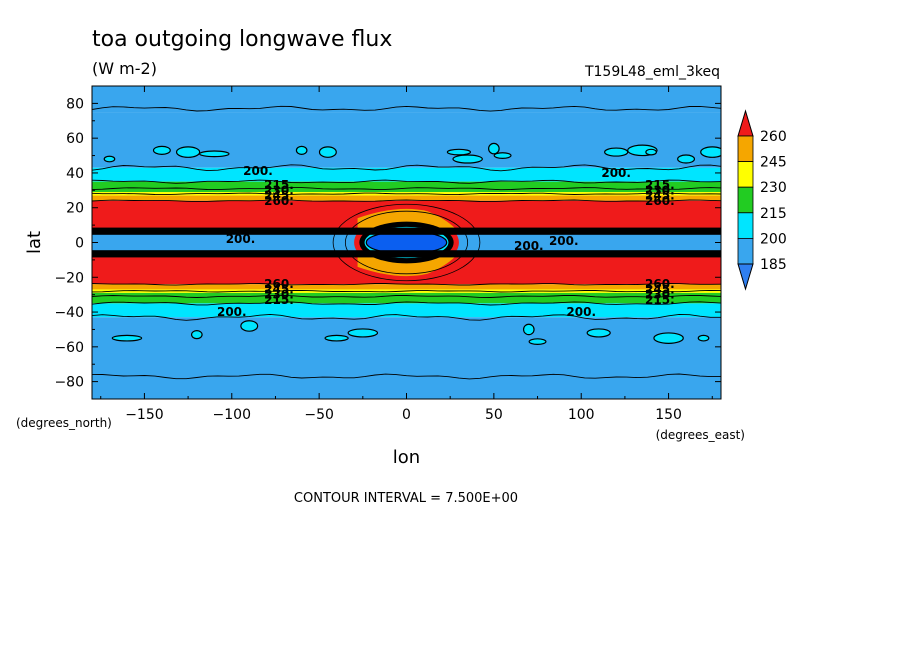 The height and width of the screenshot is (654, 904). Describe the element at coordinates (64, 423) in the screenshot. I see `y-axis-unit: (degrees_north)` at that location.